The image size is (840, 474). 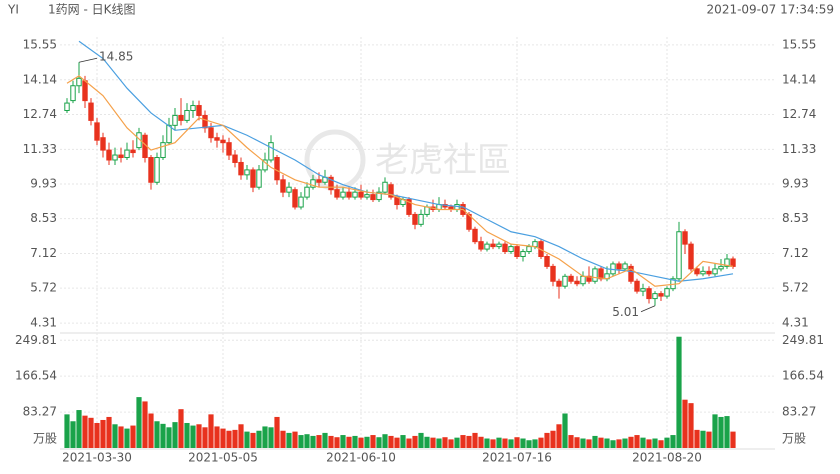 What do you see at coordinates (335, 160) in the screenshot?
I see `watermark-logo` at bounding box center [335, 160].